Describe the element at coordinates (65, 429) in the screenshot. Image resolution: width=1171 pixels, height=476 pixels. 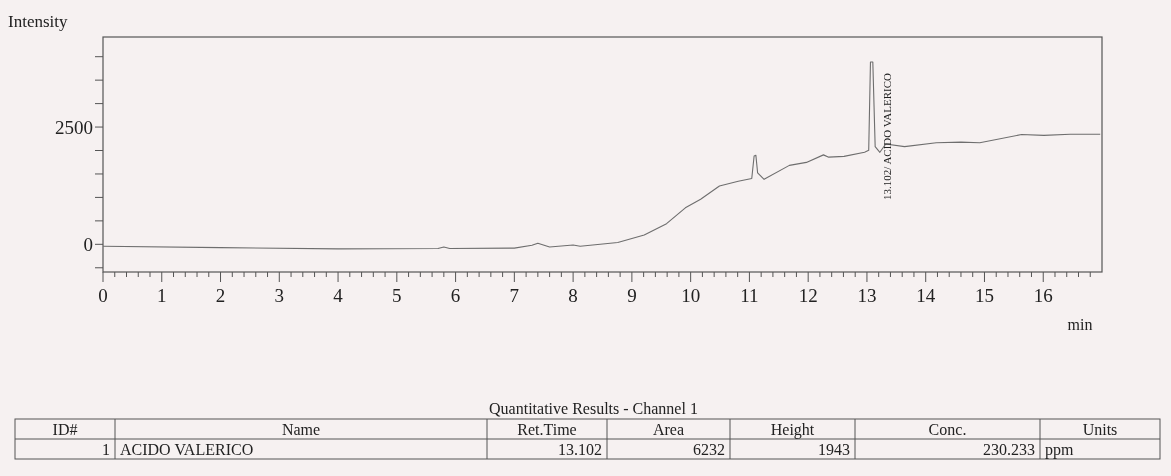
I see `text: ID#` at that location.